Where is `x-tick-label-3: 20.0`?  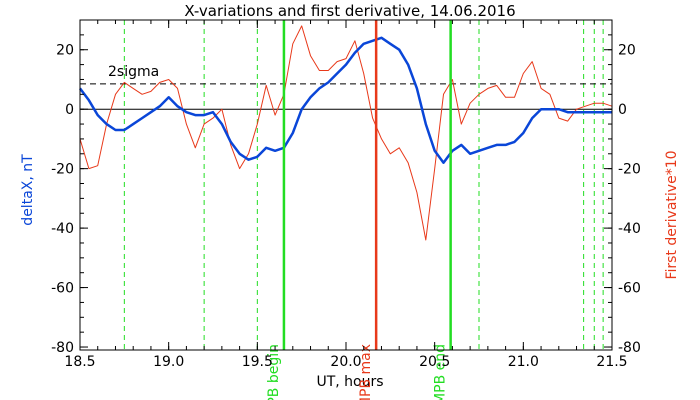 x-tick-label-3: 20.0 is located at coordinates (345, 362).